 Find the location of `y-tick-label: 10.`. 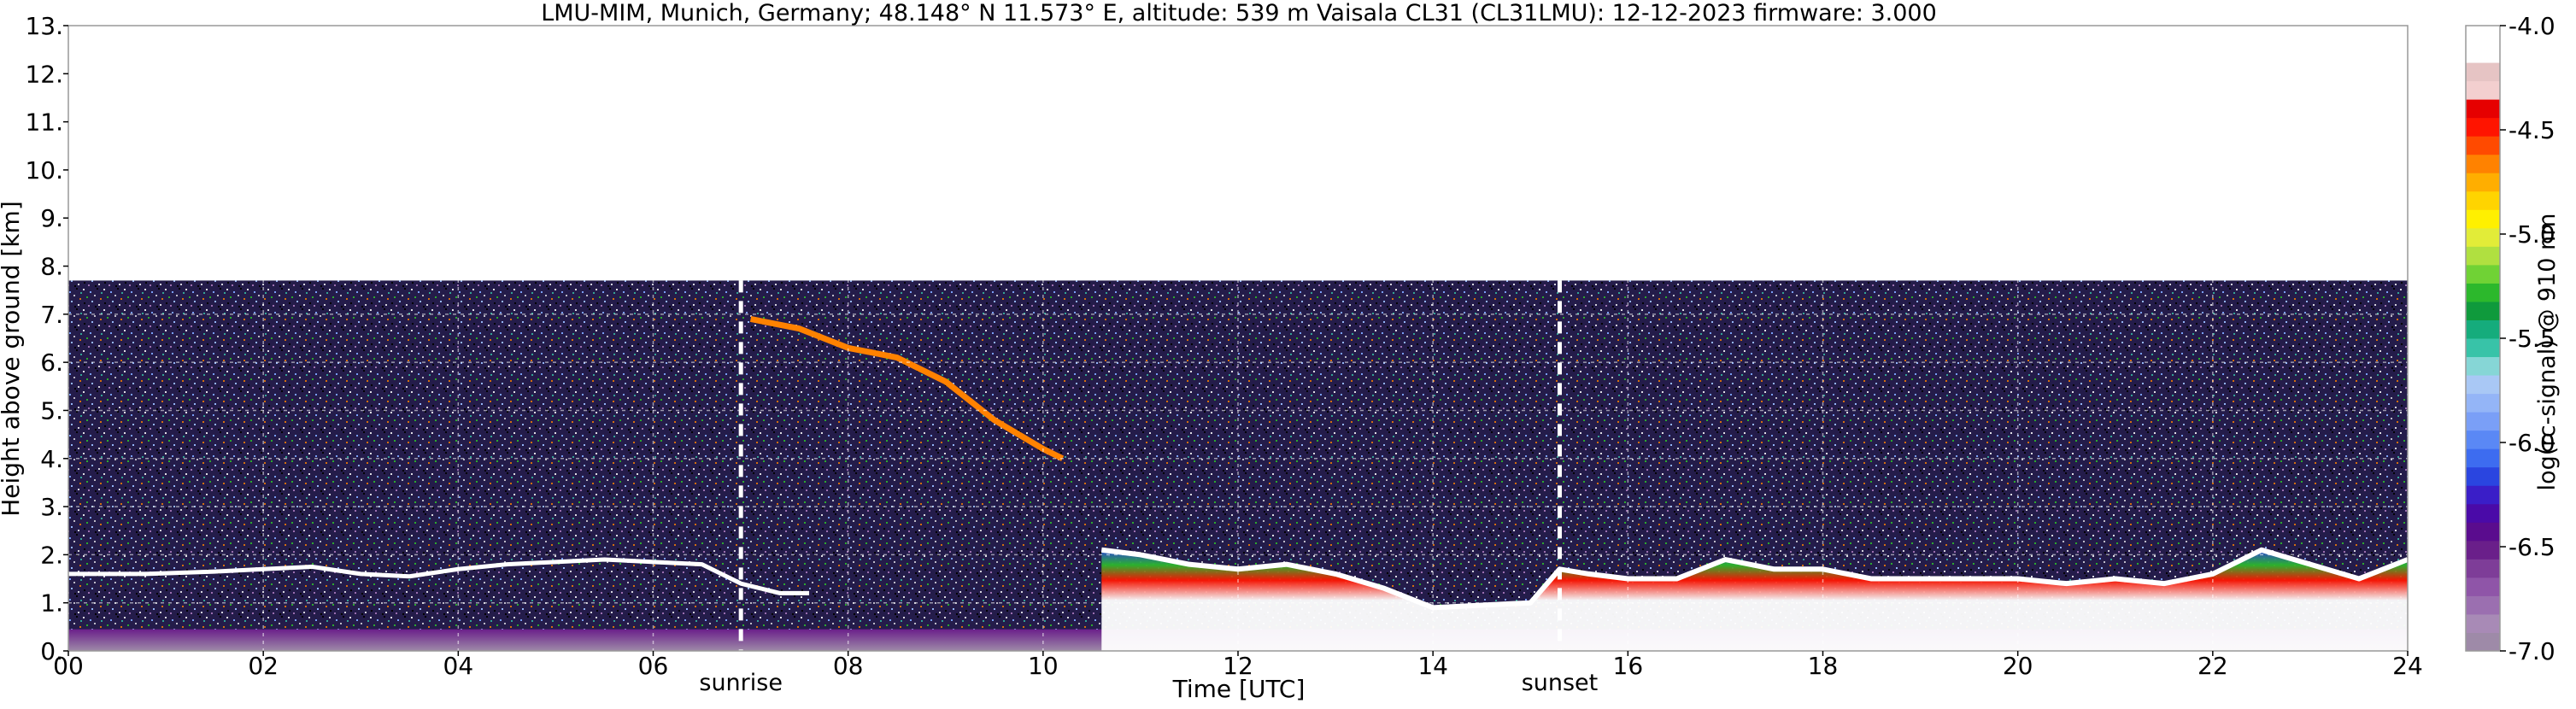

y-tick-label: 10. is located at coordinates (44, 170).